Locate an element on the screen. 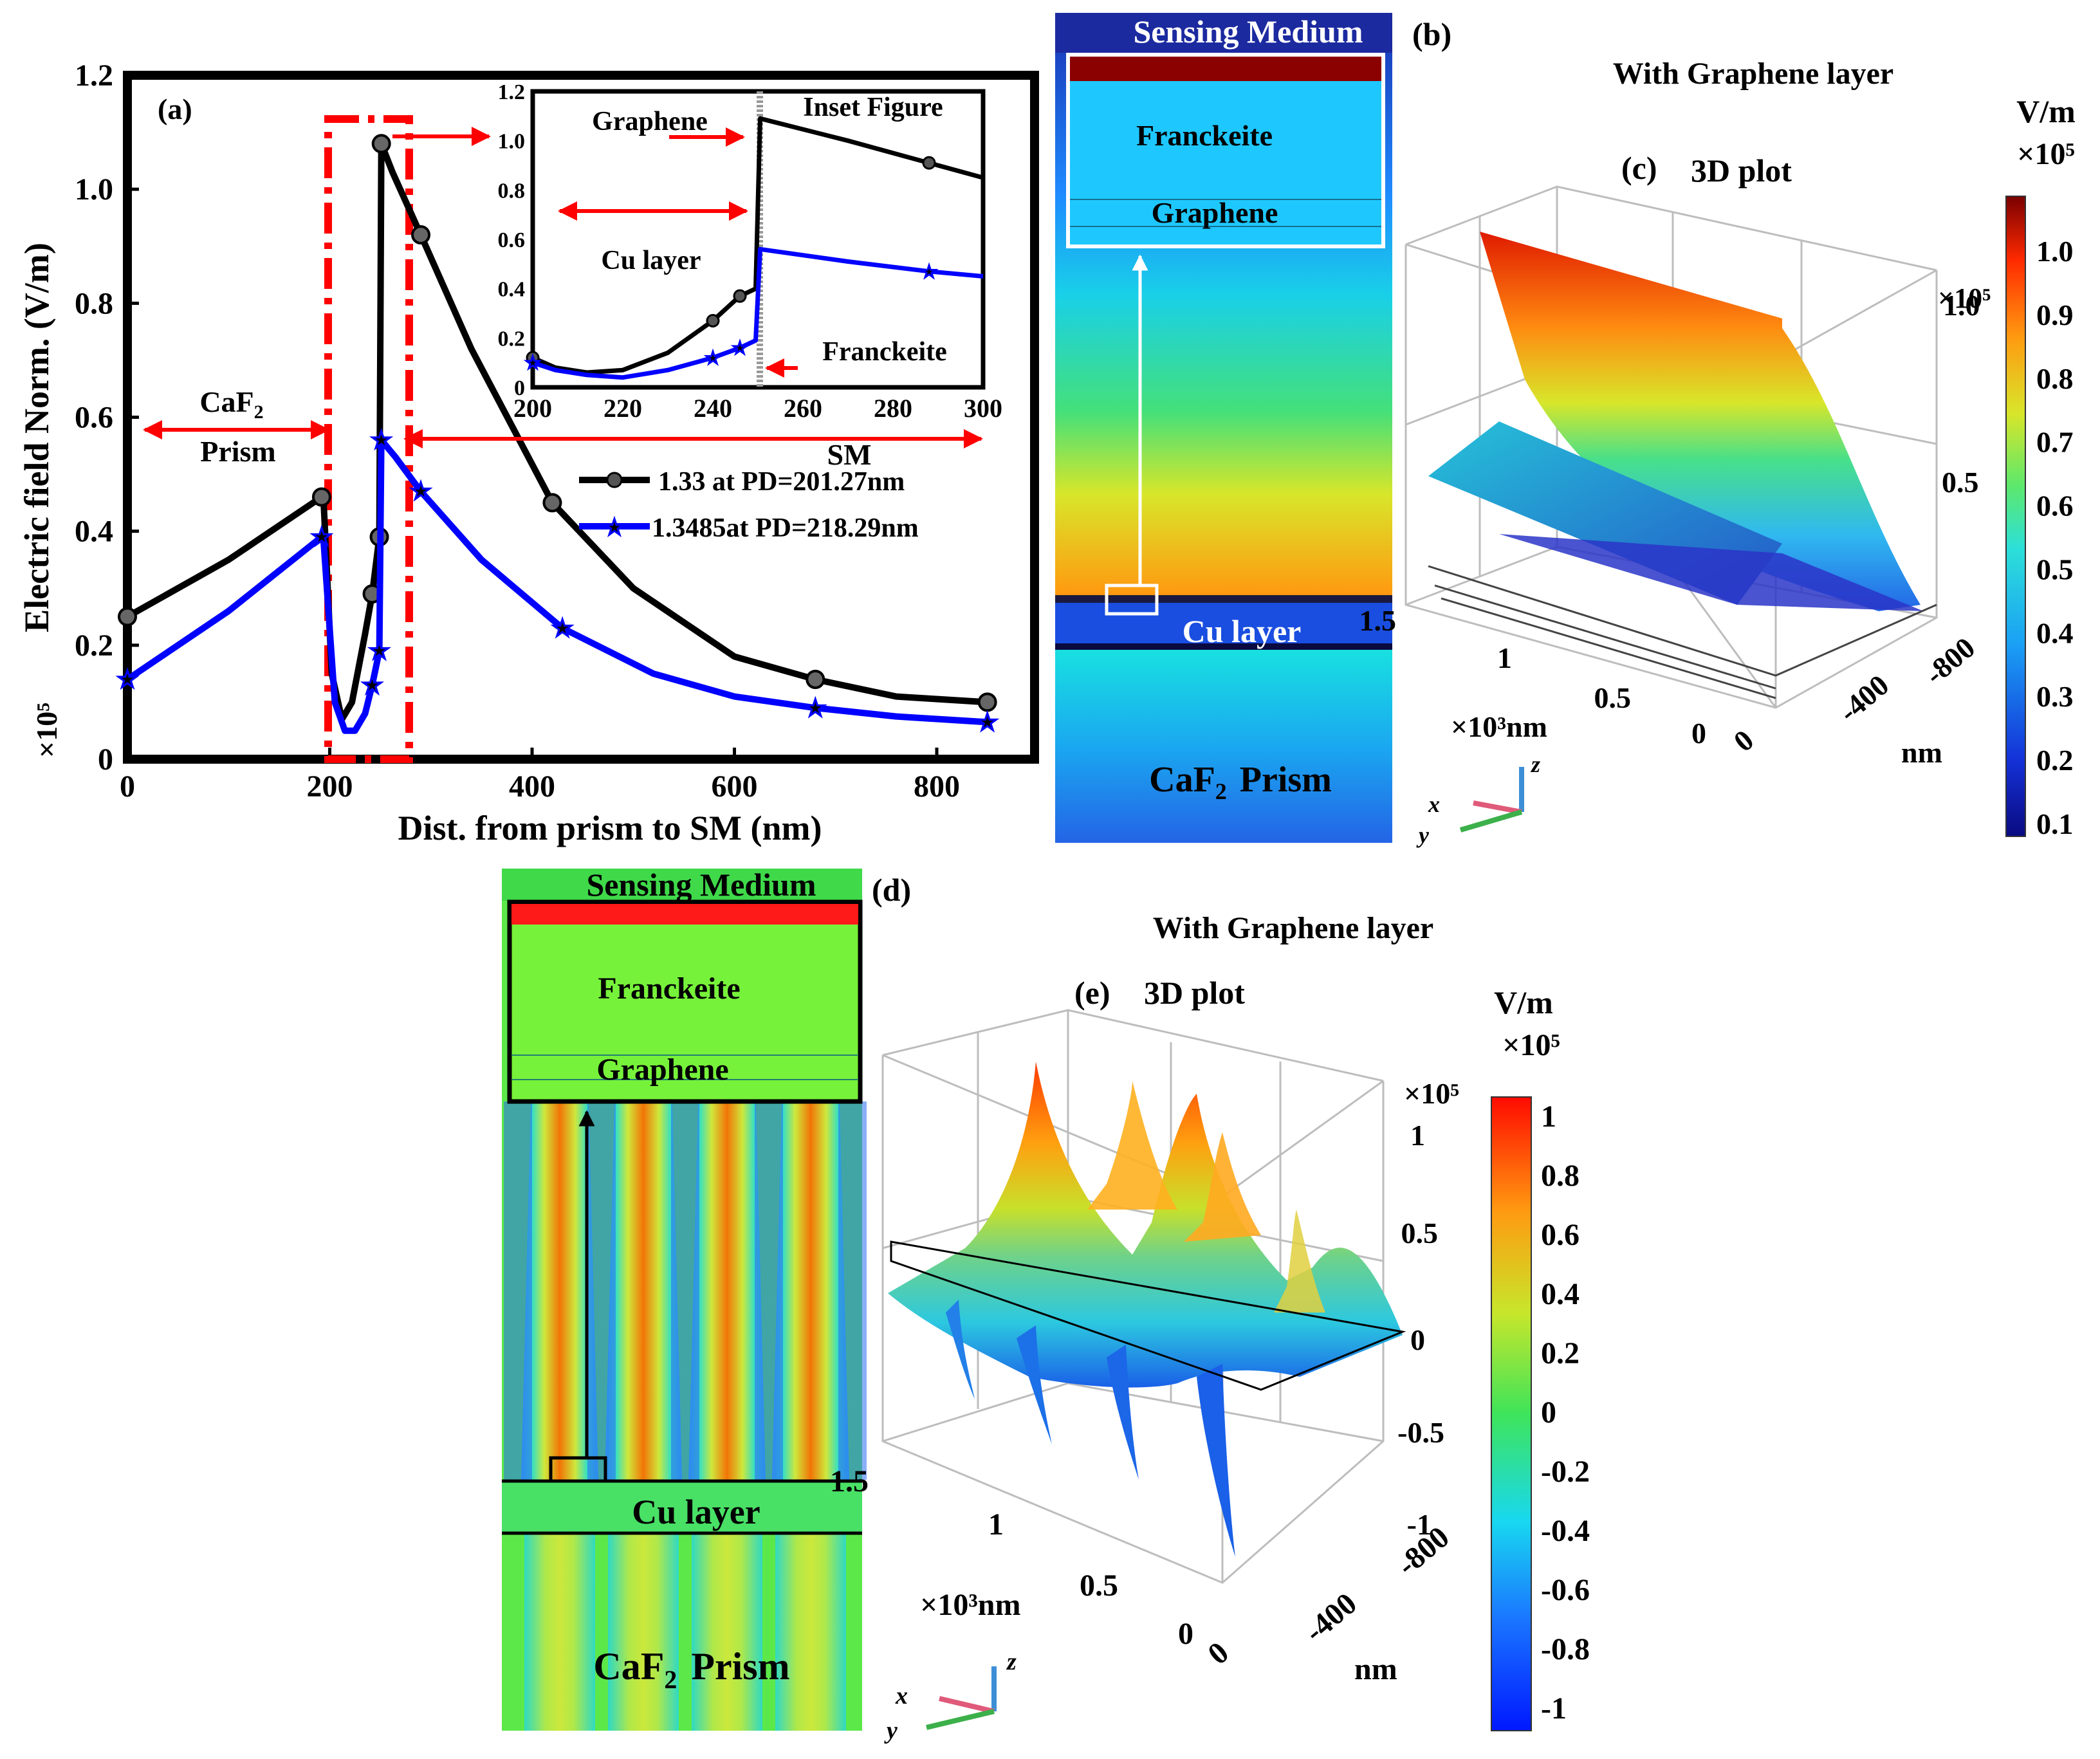 Image resolution: width=2100 pixels, height=1759 pixels. panel-e-label: (e) is located at coordinates (1092, 993).